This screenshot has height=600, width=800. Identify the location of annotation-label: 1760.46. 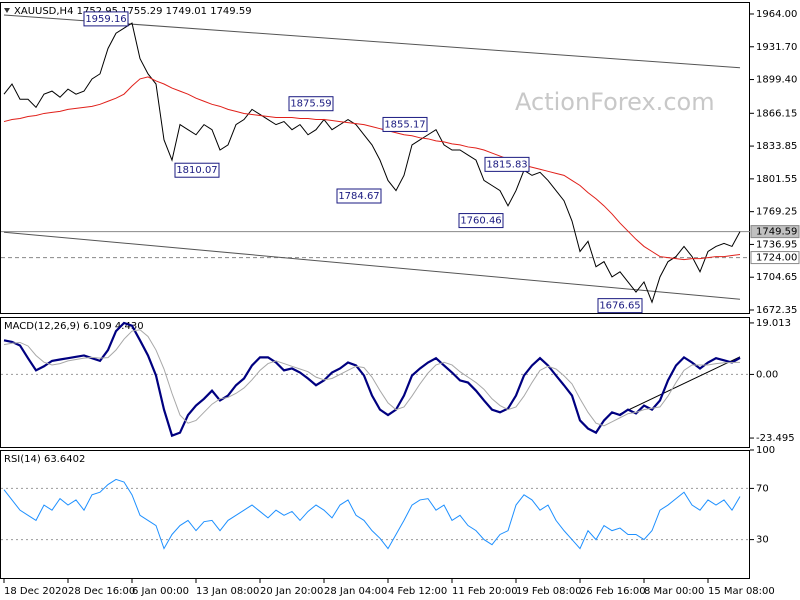
(480, 221).